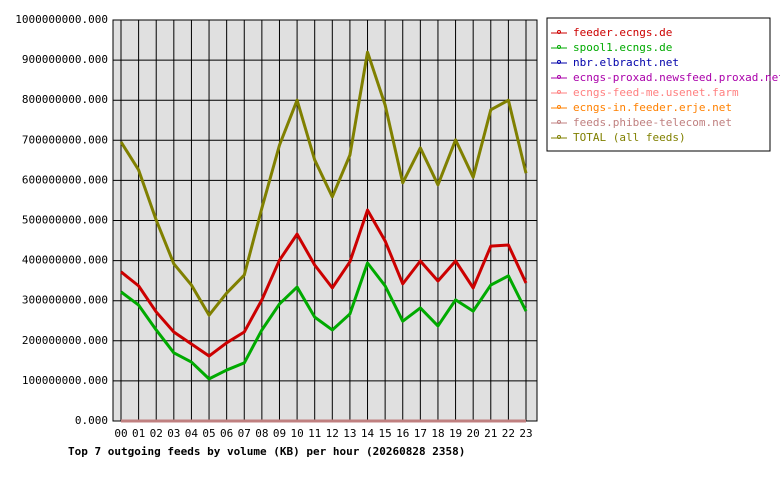 This screenshot has width=780, height=484. I want to click on x-tick-label: 17, so click(420, 433).